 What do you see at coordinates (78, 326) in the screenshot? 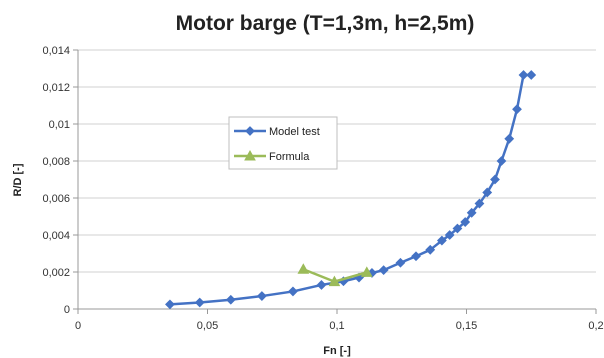
I see `x-tick-label: 0` at bounding box center [78, 326].